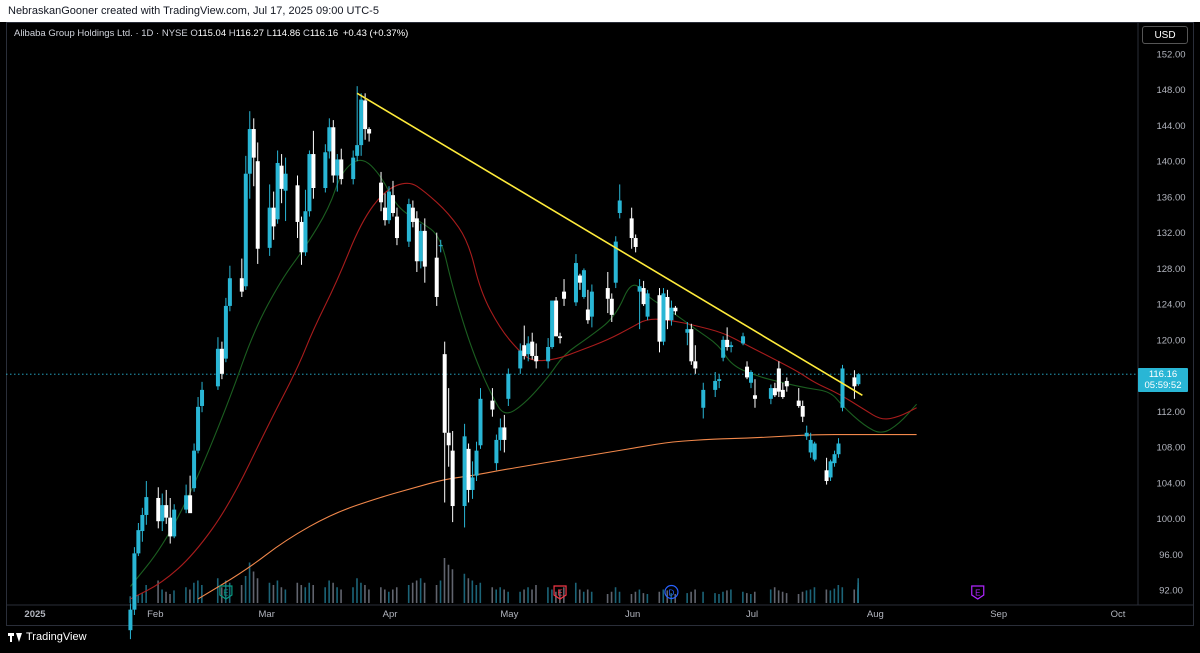 This screenshot has width=1200, height=653. I want to click on price-tick-label: 144.00, so click(1170, 126).